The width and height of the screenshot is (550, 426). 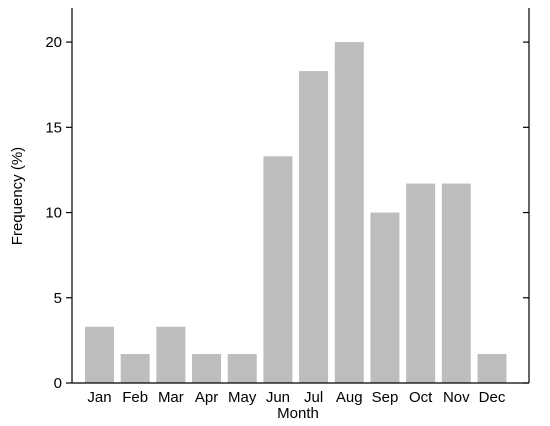 What do you see at coordinates (314, 227) in the screenshot?
I see `bar-jul` at bounding box center [314, 227].